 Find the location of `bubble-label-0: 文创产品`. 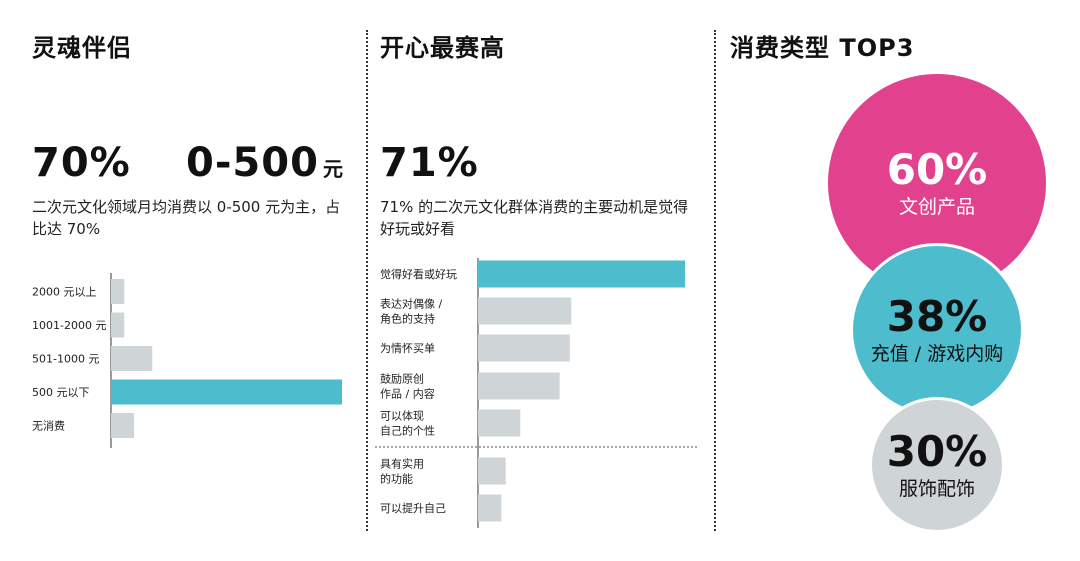

bubble-label-0: 文创产品 is located at coordinates (936, 207).